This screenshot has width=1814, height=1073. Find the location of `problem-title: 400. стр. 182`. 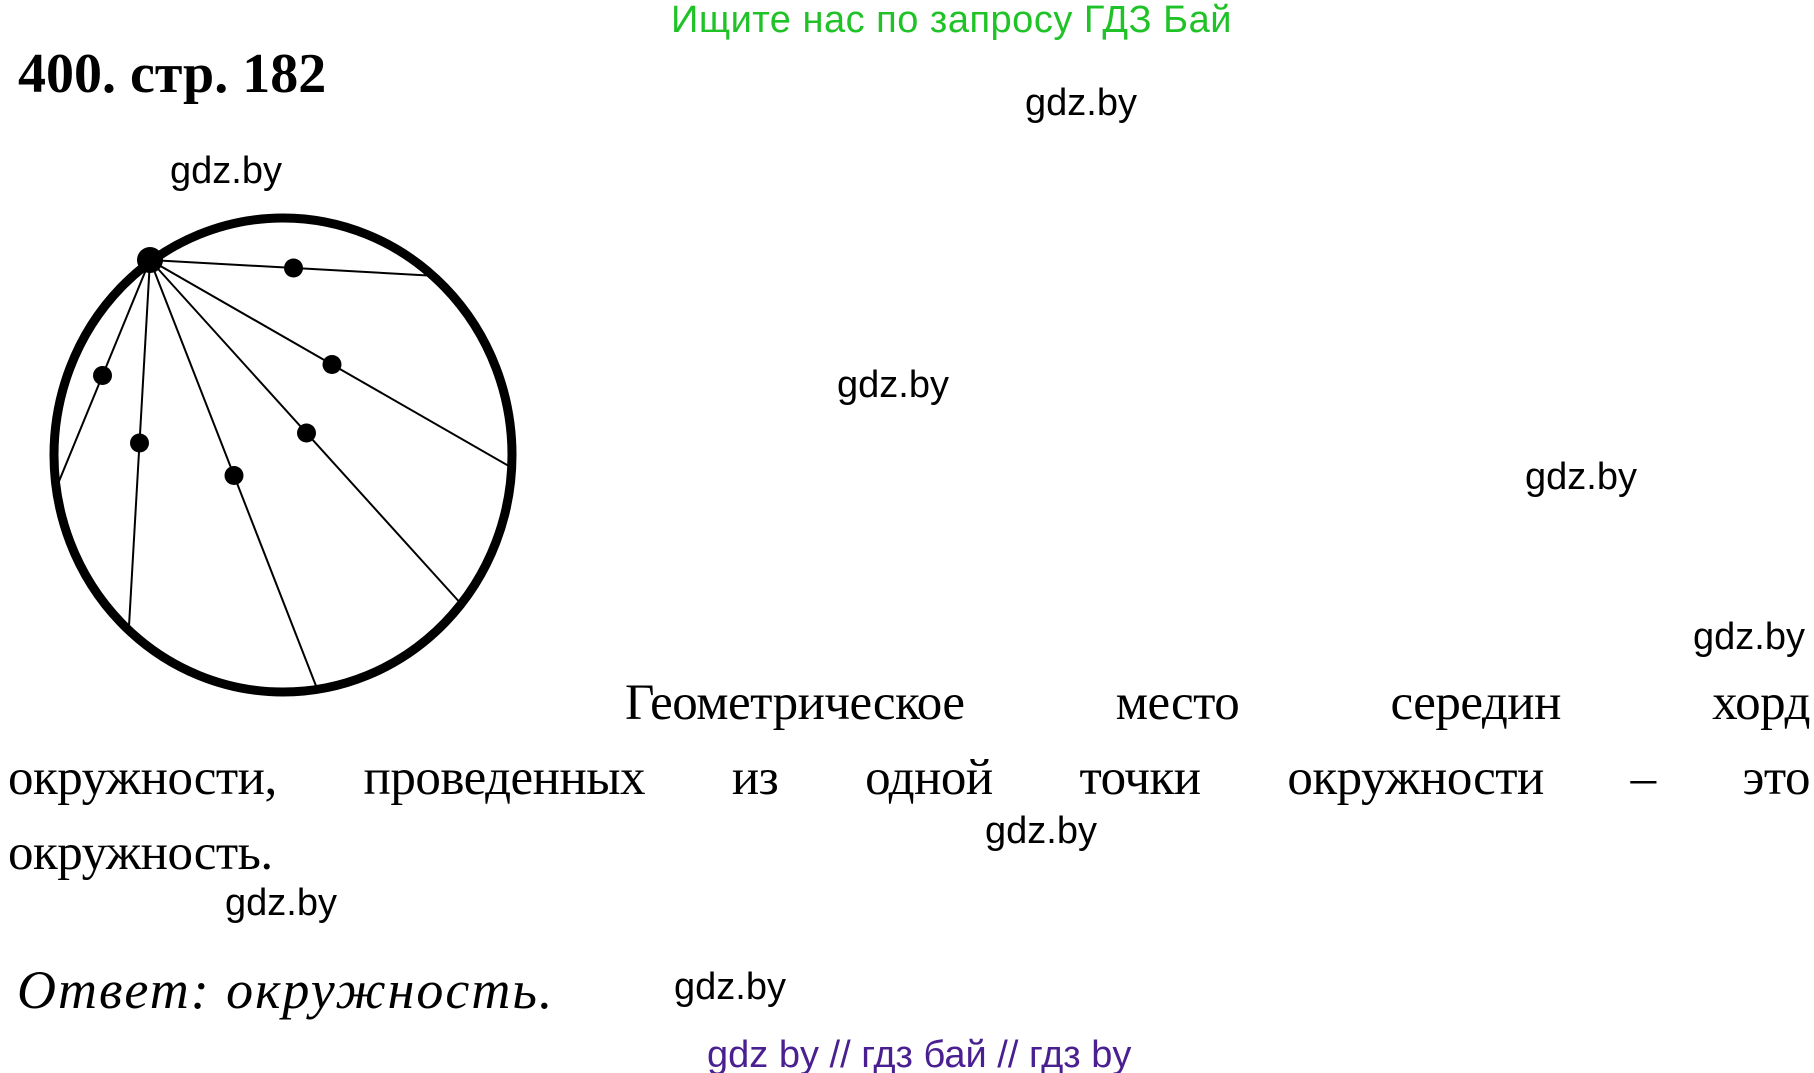

problem-title: 400. стр. 182 is located at coordinates (172, 74).